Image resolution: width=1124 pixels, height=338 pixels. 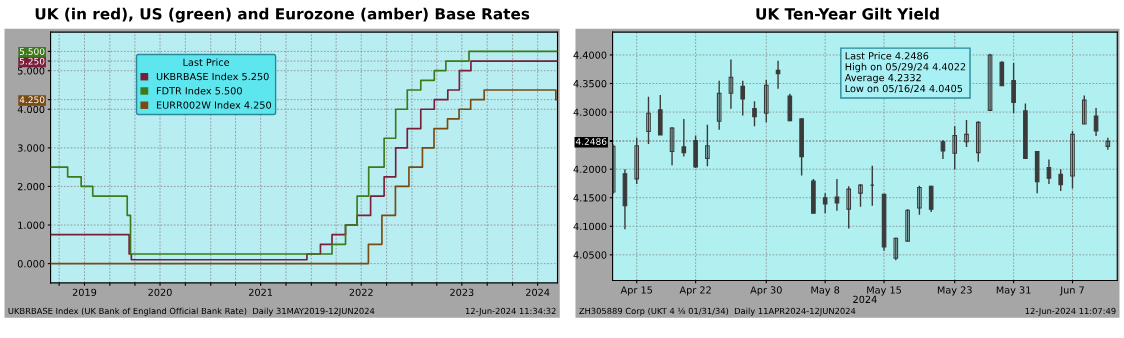 What do you see at coordinates (954, 291) in the screenshot?
I see `x-tick-label: May 23` at bounding box center [954, 291].